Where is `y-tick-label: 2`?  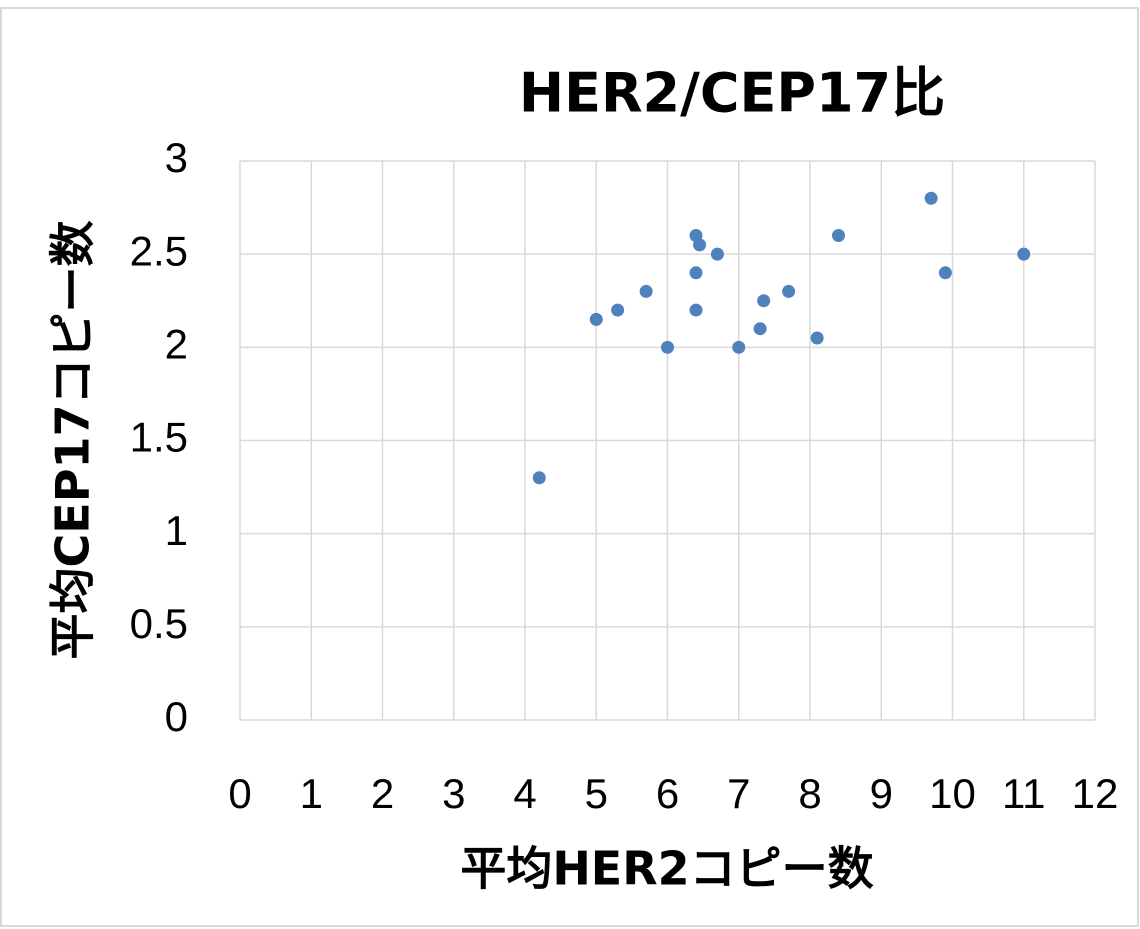
y-tick-label: 2 is located at coordinates (176, 343).